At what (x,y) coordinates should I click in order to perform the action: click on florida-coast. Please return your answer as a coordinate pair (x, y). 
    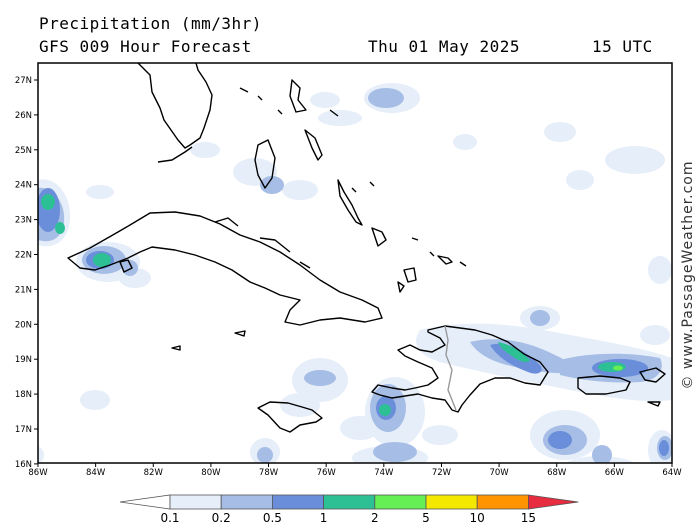
    Looking at the image, I should click on (175, 106).